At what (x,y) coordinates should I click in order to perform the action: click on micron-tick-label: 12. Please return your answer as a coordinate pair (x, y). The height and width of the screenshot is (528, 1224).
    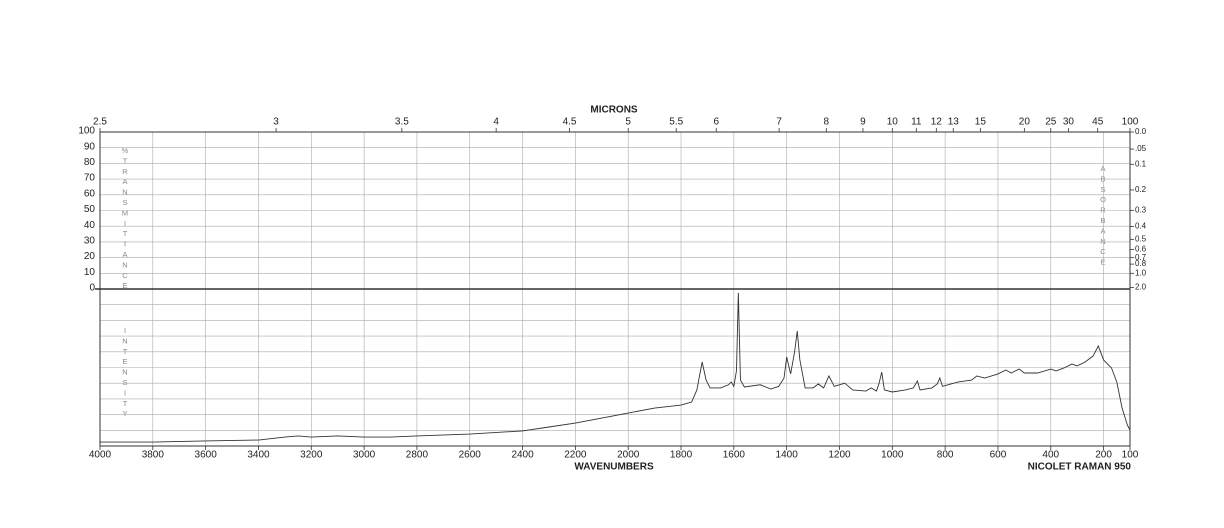
    Looking at the image, I should click on (937, 122).